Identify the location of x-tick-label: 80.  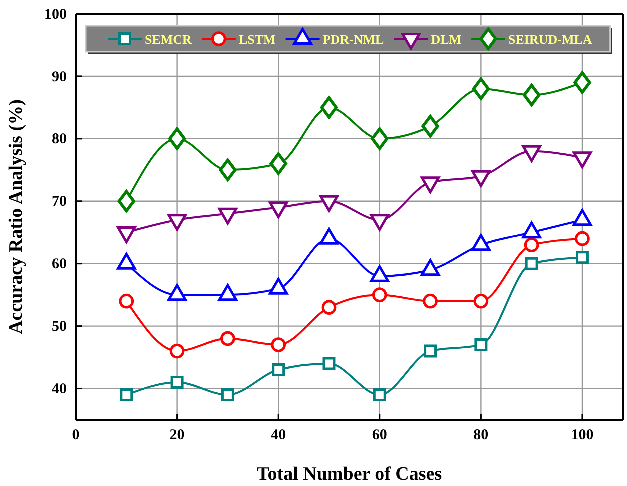
(481, 436).